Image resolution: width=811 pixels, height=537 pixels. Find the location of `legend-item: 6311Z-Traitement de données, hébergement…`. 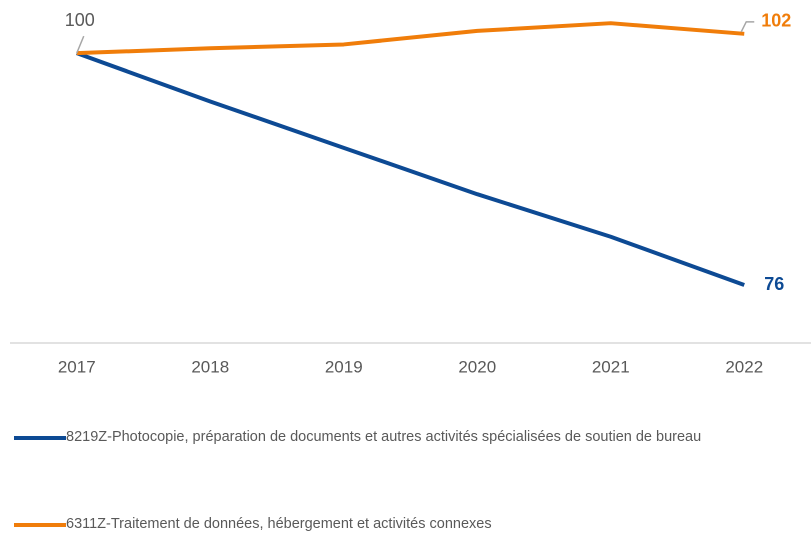

legend-item: 6311Z-Traitement de données, hébergement… is located at coordinates (411, 524).